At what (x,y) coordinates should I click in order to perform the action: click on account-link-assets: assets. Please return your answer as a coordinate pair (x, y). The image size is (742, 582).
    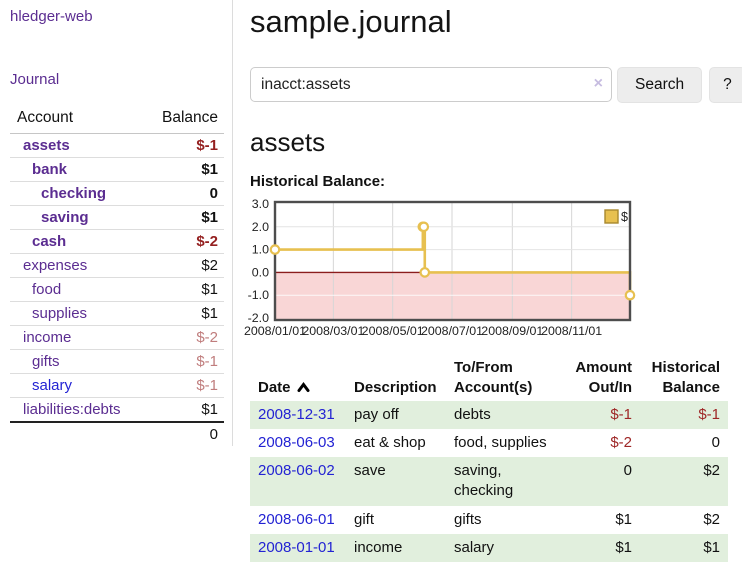
    Looking at the image, I should click on (46, 145).